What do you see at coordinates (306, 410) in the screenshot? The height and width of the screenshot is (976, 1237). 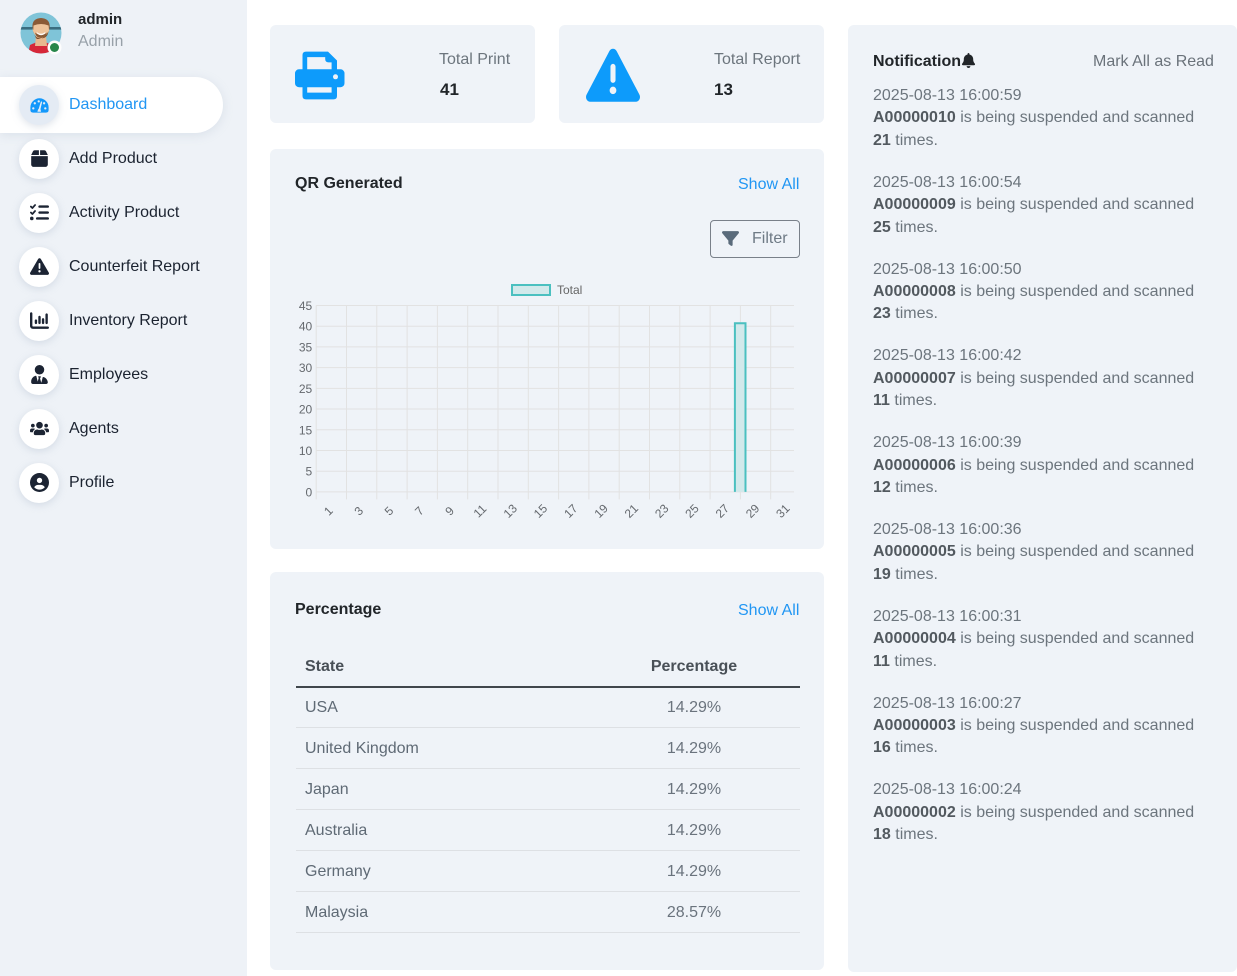 I see `svg-text: 20` at bounding box center [306, 410].